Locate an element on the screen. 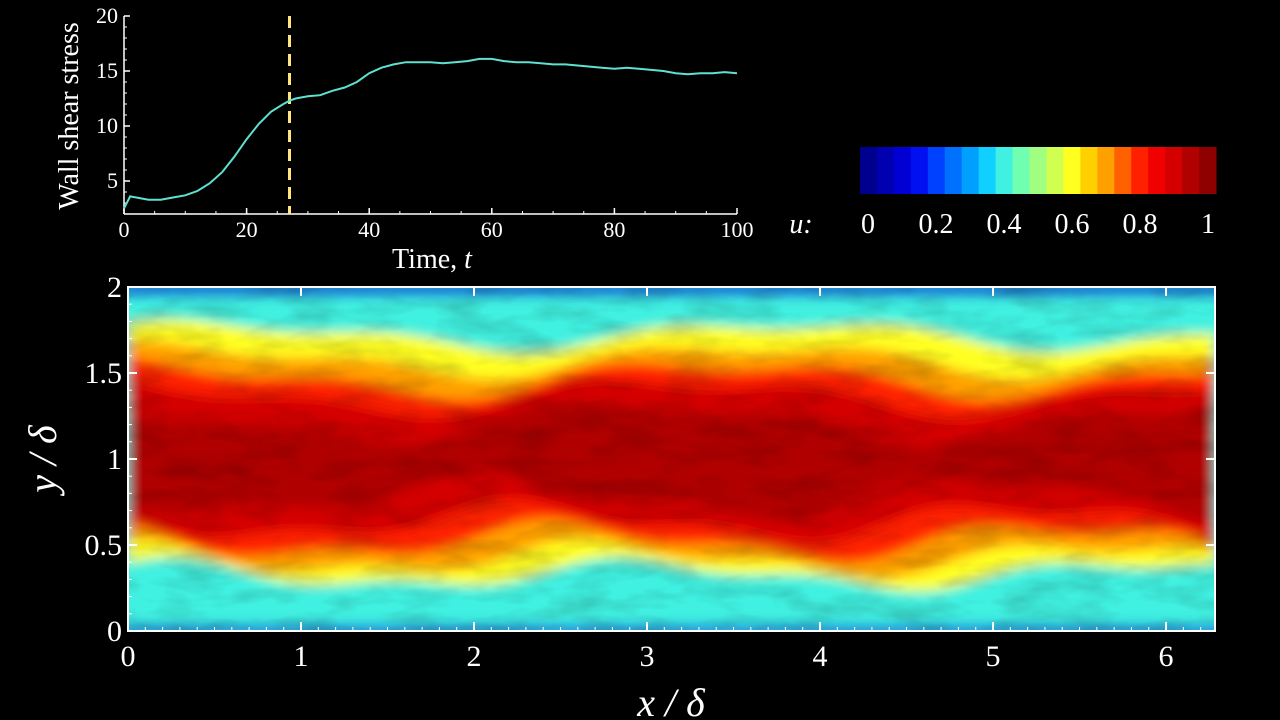 The image size is (1280, 720). shear-stress-x-tick-label: 40 is located at coordinates (369, 229).